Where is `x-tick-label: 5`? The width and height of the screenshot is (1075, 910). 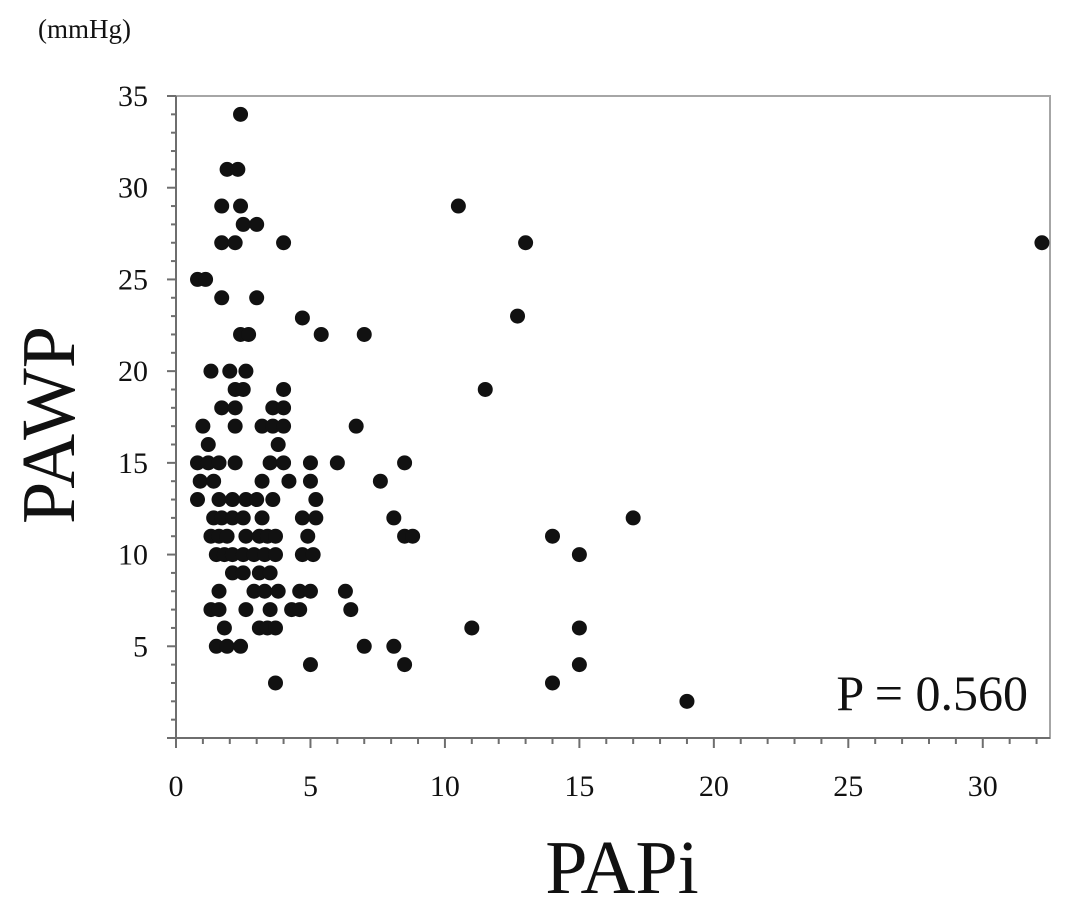 x-tick-label: 5 is located at coordinates (310, 786).